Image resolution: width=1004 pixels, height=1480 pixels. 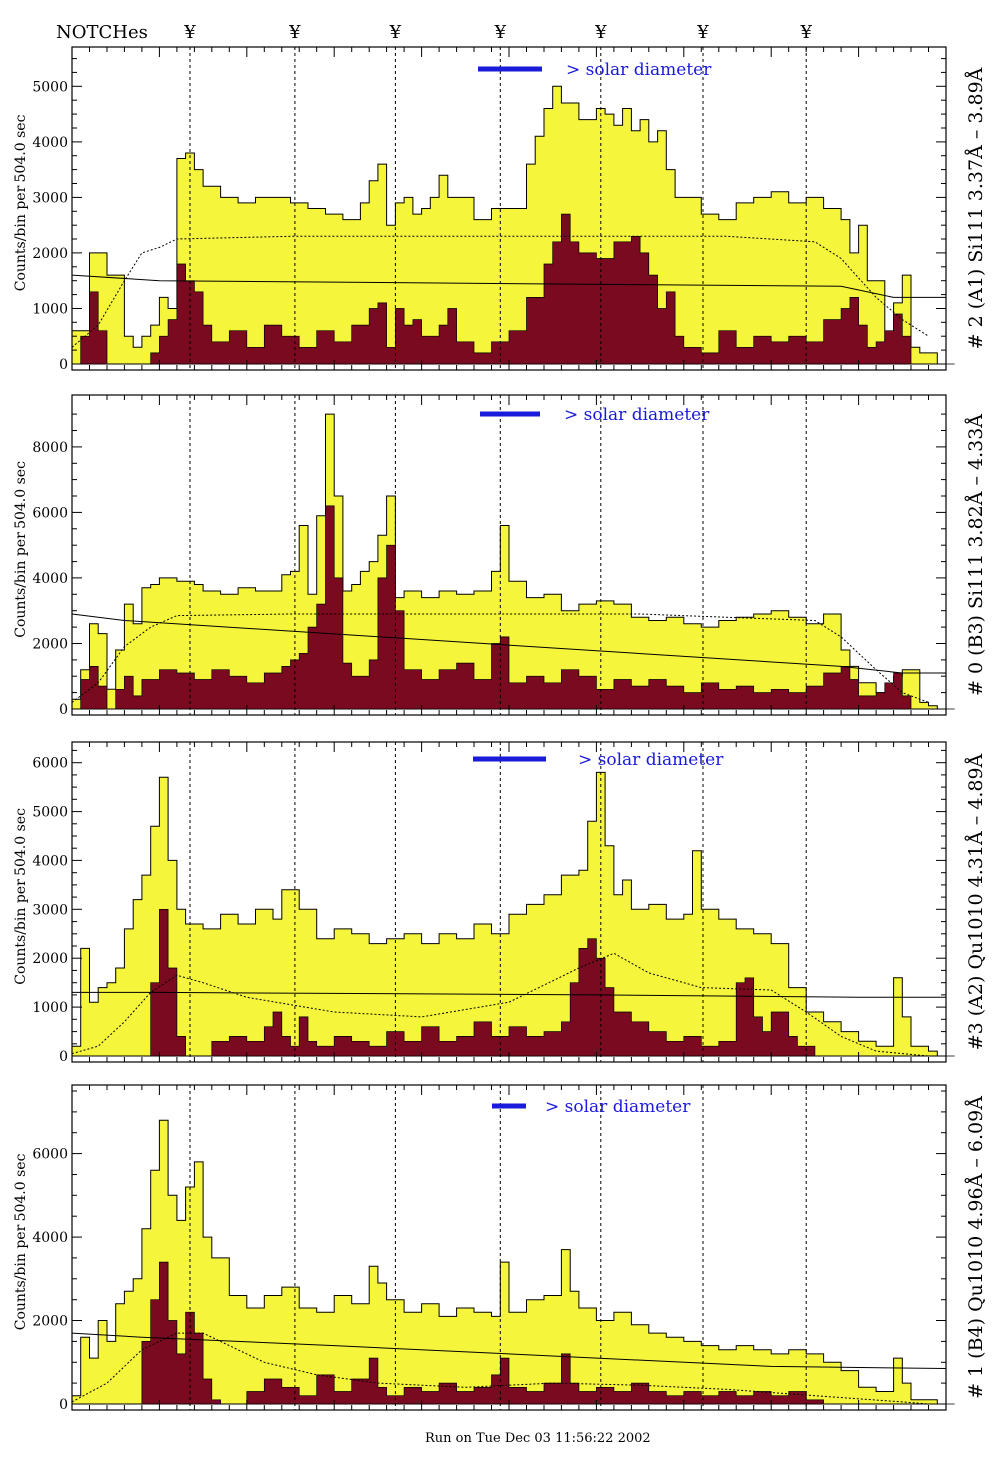 I want to click on panel-title: # 0 (B3) Si111 3.82Å – 4.33Å, so click(x=976, y=555).